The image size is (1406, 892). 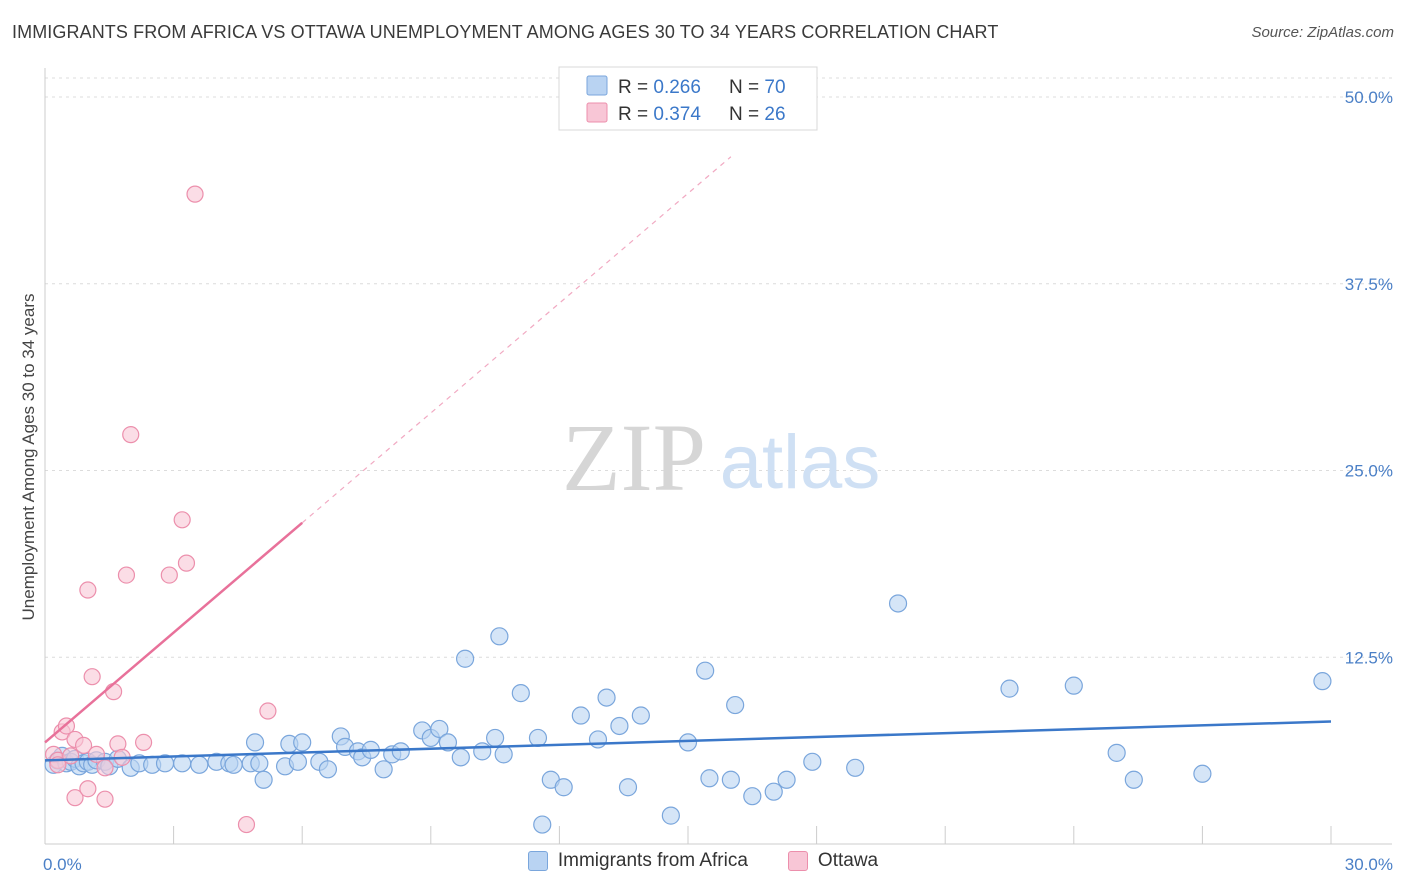 What do you see at coordinates (1369, 657) in the screenshot?
I see `y-tick-label: 12.5%` at bounding box center [1369, 657].